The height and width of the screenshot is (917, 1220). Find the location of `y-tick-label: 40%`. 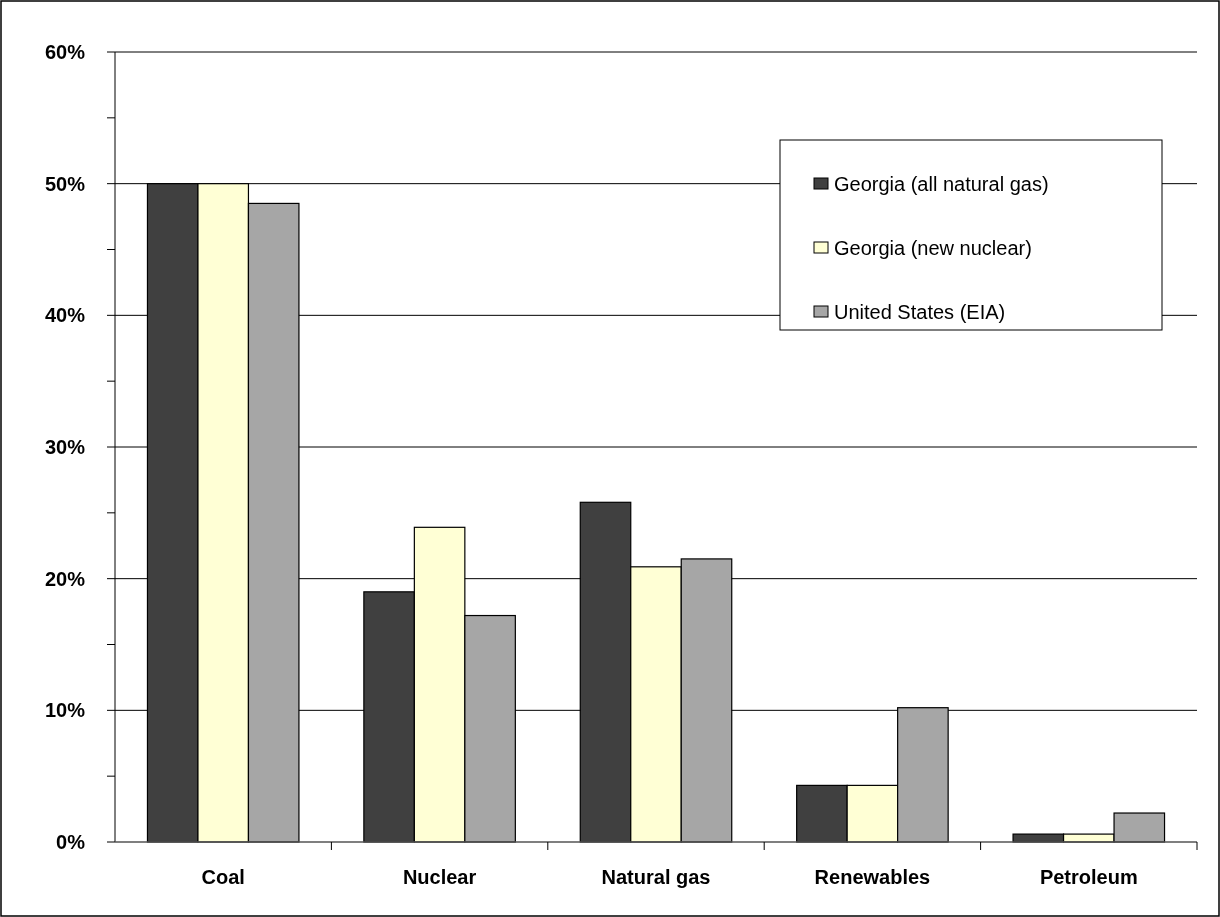

y-tick-label: 40% is located at coordinates (65, 315).